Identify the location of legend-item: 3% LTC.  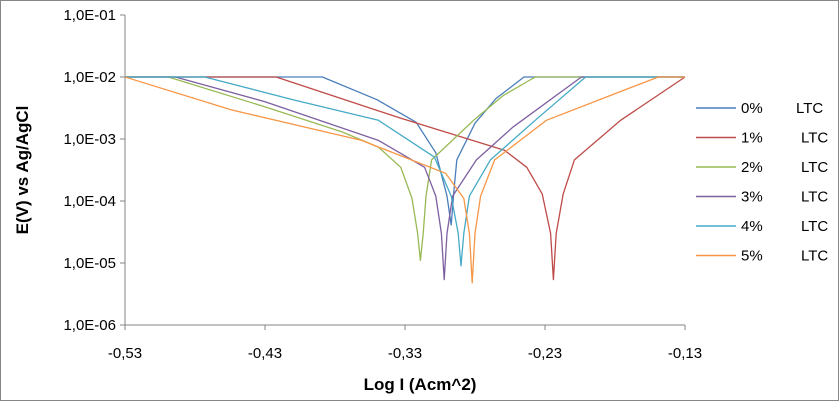
(762, 197).